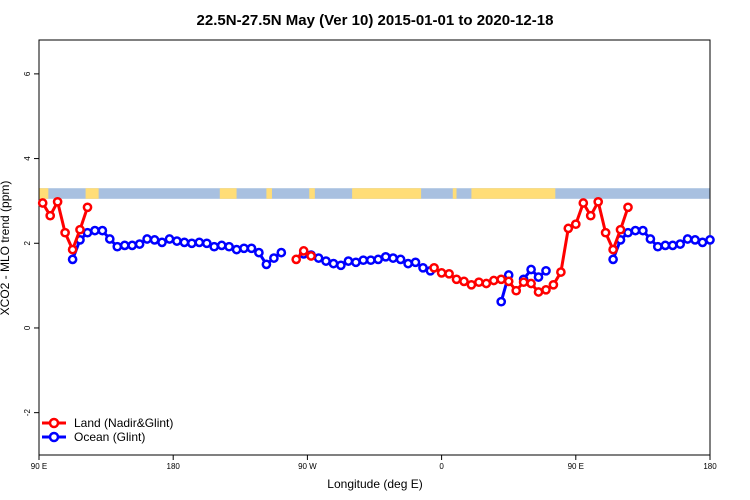  I want to click on x-tick-label: 0, so click(441, 466).